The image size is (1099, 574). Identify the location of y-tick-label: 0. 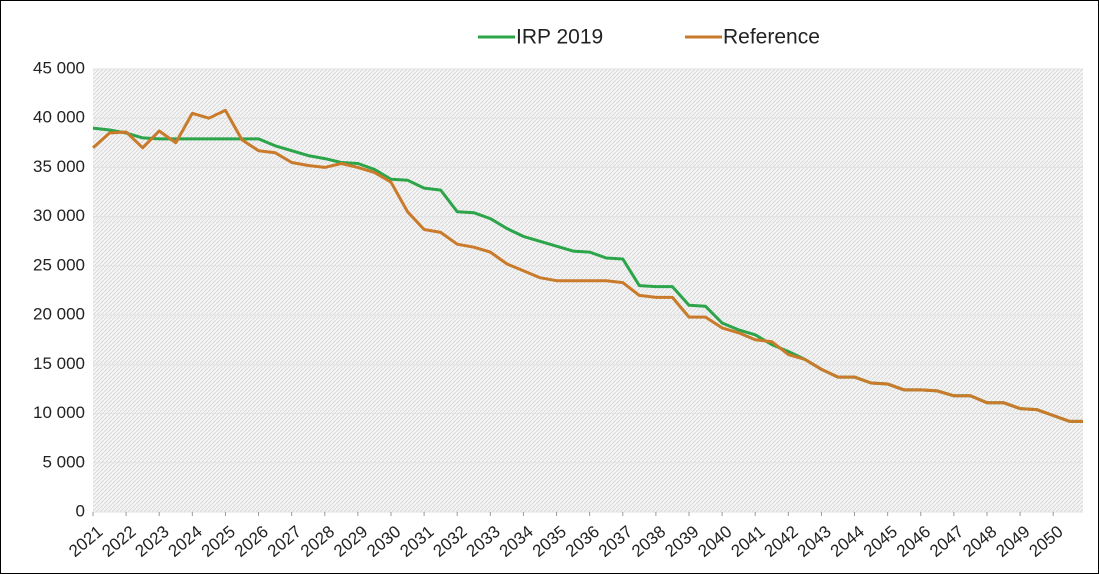
(80, 510).